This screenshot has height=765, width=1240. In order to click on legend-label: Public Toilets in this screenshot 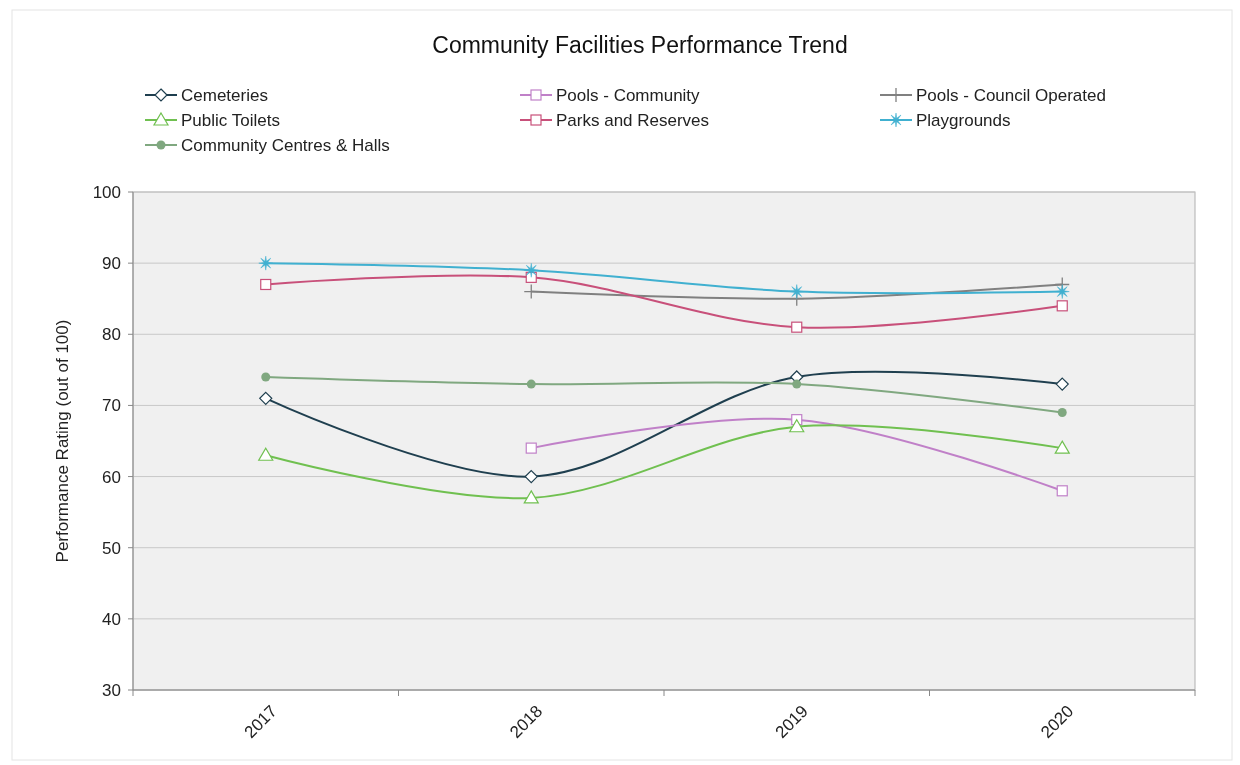, I will do `click(230, 120)`.